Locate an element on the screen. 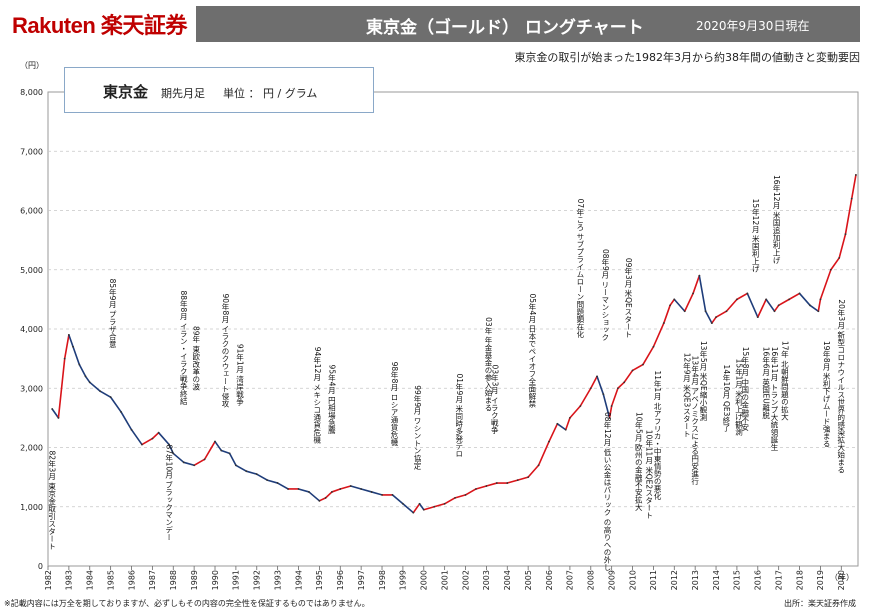  event-annotation: 08年9月 リーマンショック is located at coordinates (605, 295).